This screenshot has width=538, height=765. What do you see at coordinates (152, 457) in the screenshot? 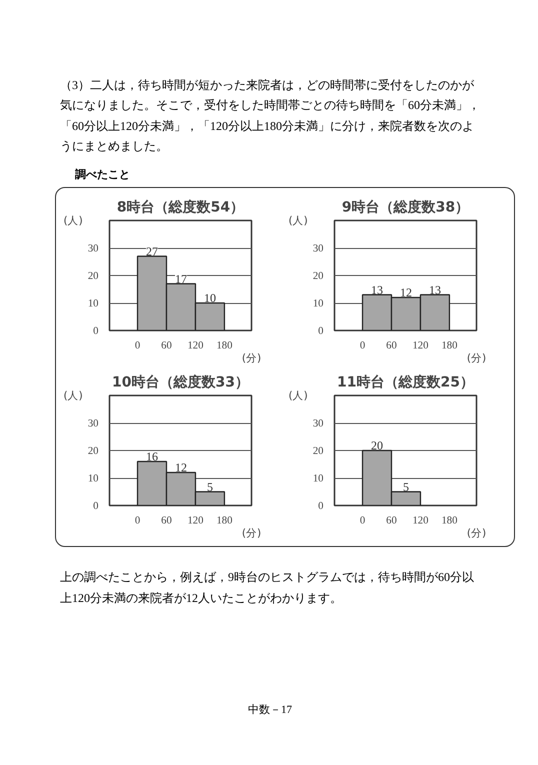
I see `data-label: 16` at bounding box center [152, 457].